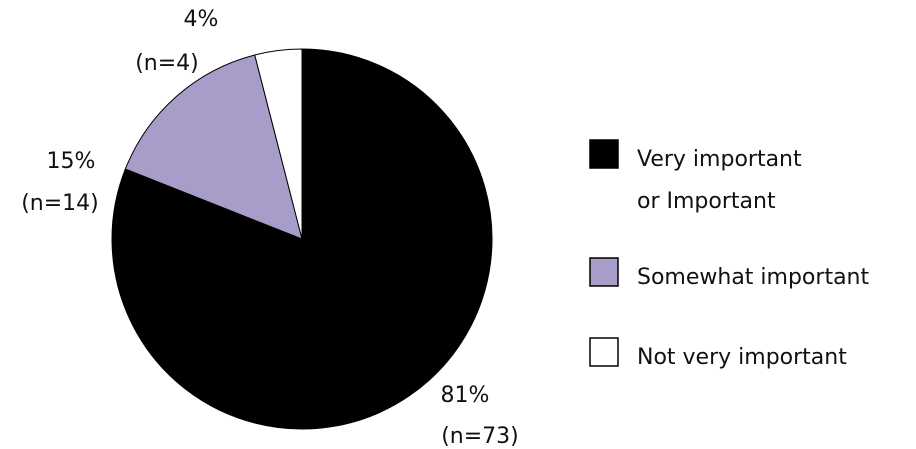  Describe the element at coordinates (167, 63) in the screenshot. I see `slice-label-not-very-important-n: (n=4)` at that location.